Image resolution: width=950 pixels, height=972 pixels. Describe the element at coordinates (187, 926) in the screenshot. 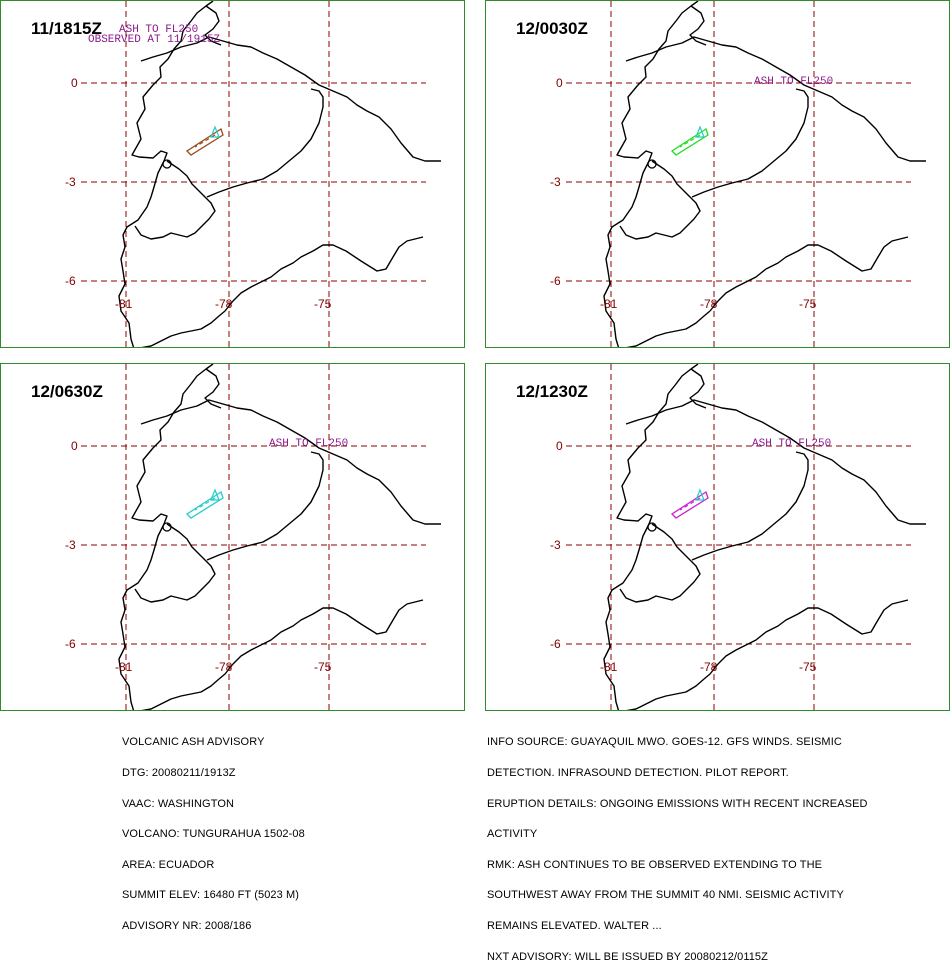

I see `advisory-line: ADVISORY NR: 2008/186` at that location.